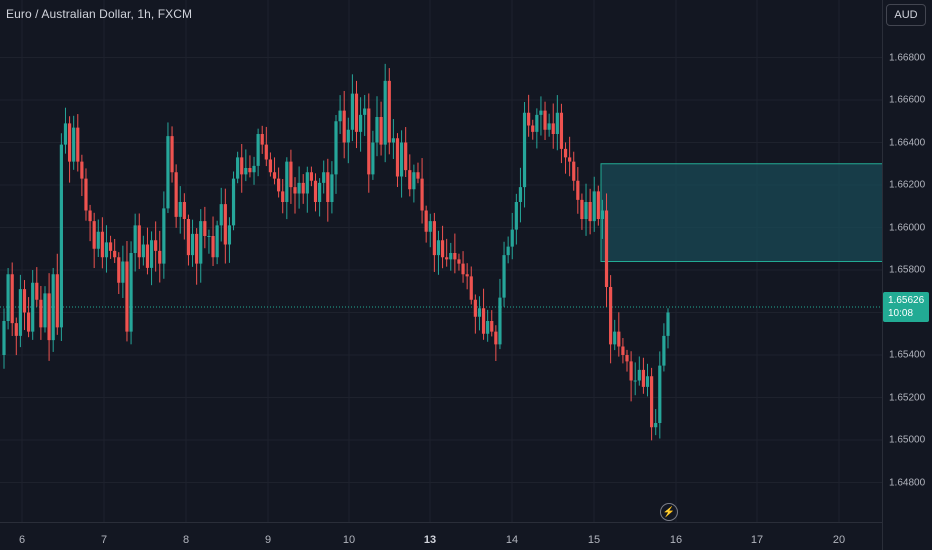  Describe the element at coordinates (441, 536) in the screenshot. I see `time-axis` at that location.